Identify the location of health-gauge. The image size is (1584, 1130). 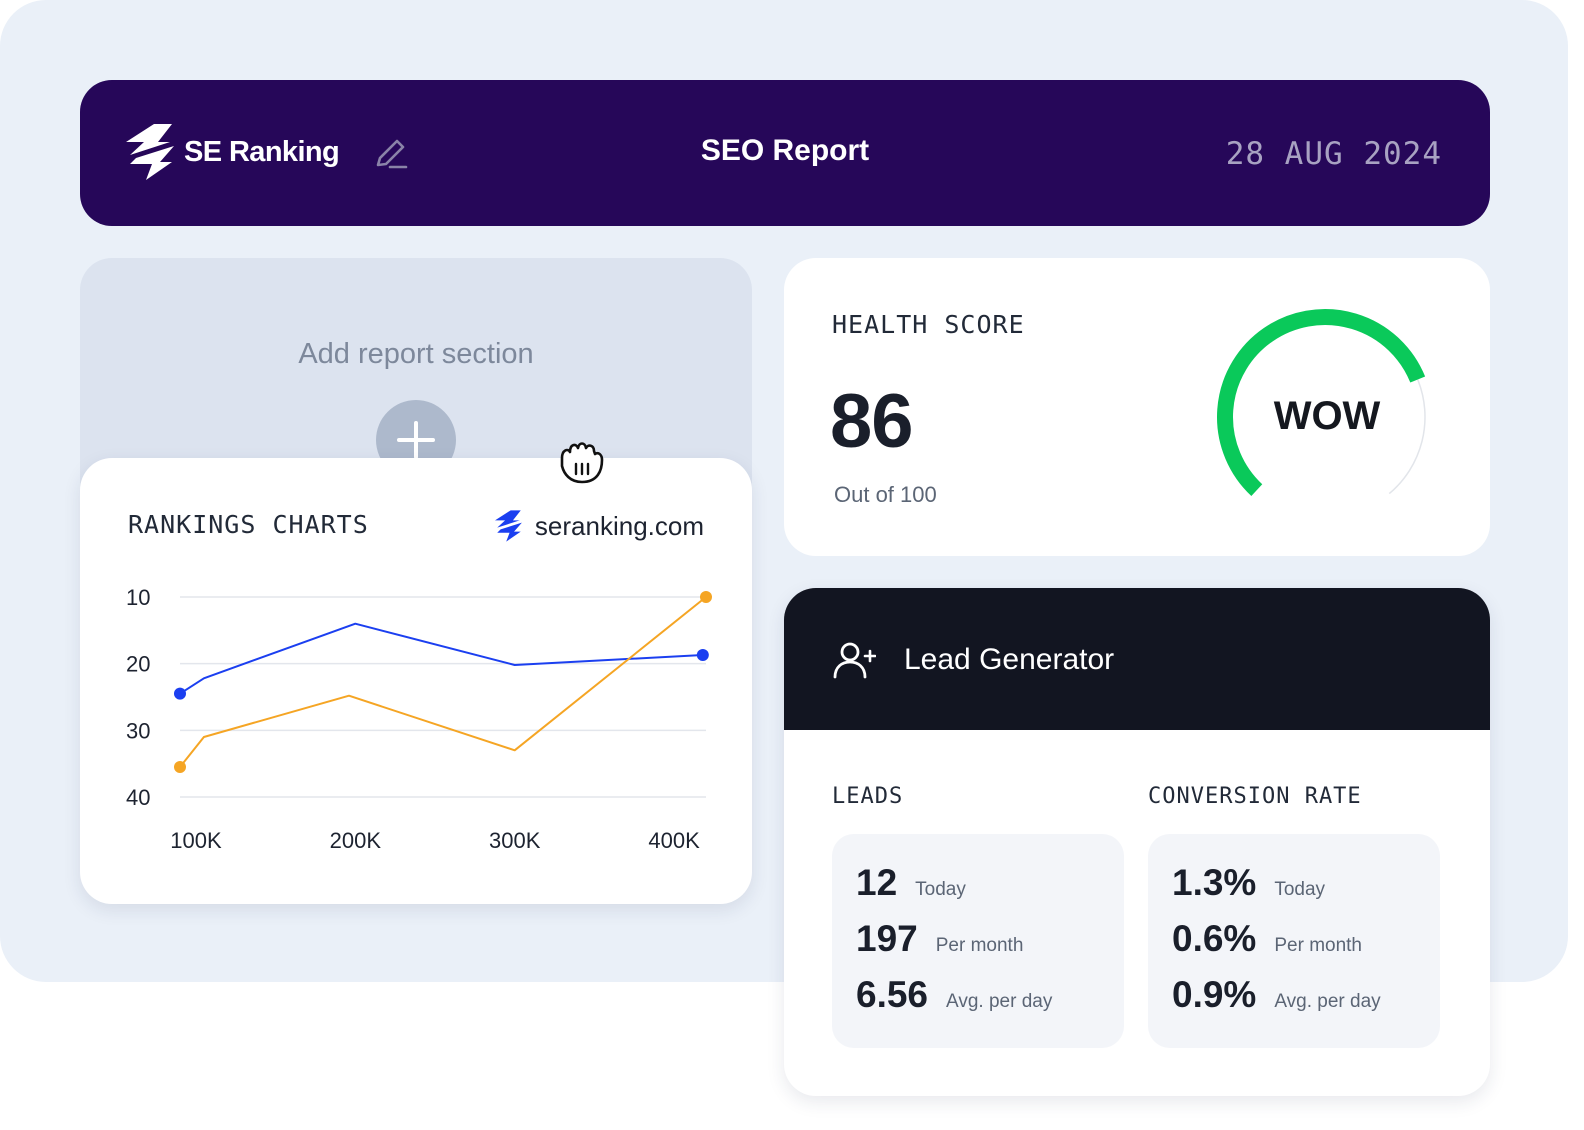
(1321, 402).